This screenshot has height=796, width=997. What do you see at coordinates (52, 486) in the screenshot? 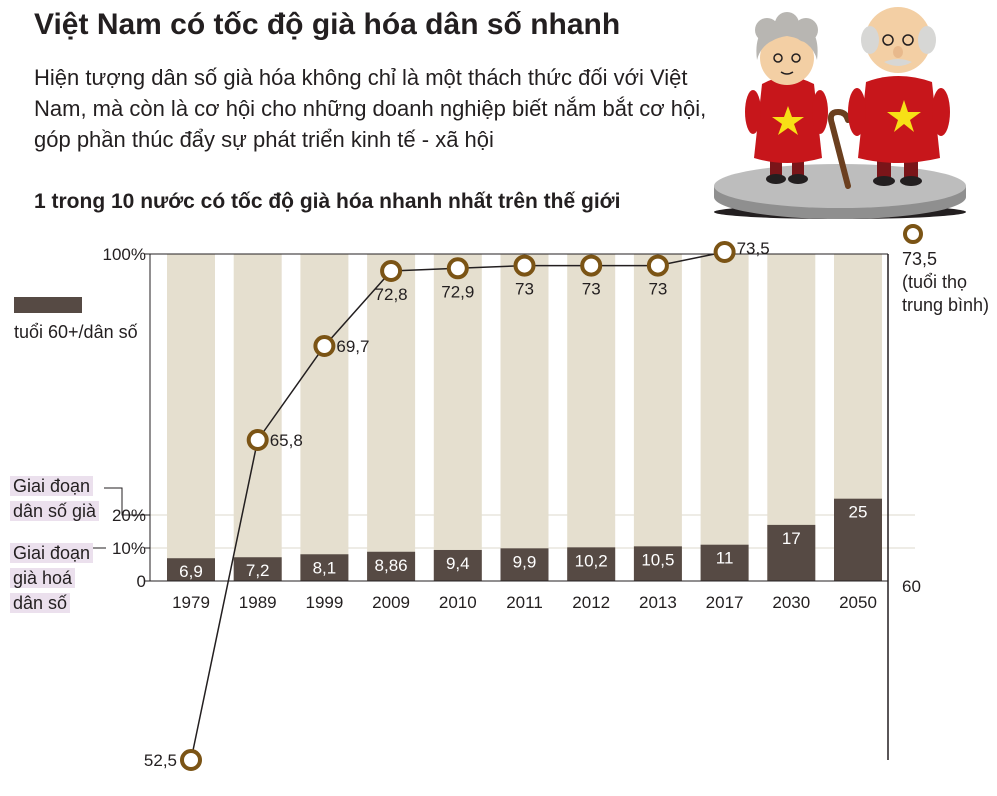
I see `stage-old-line1: Giai đoạn` at bounding box center [52, 486].